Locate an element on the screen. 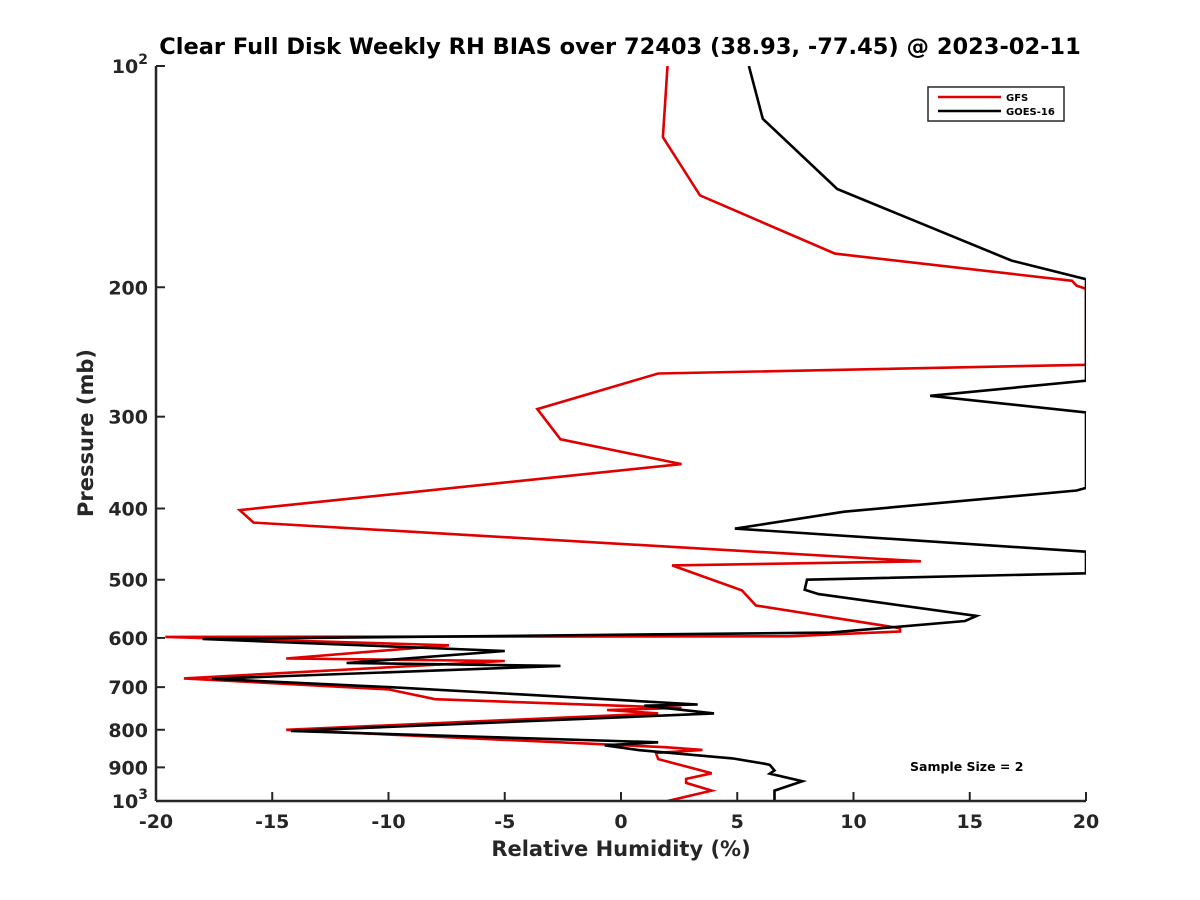 The image size is (1200, 900). x-ticks: -20 -15 -10 -5 0 5 10 15 20 is located at coordinates (619, 812).